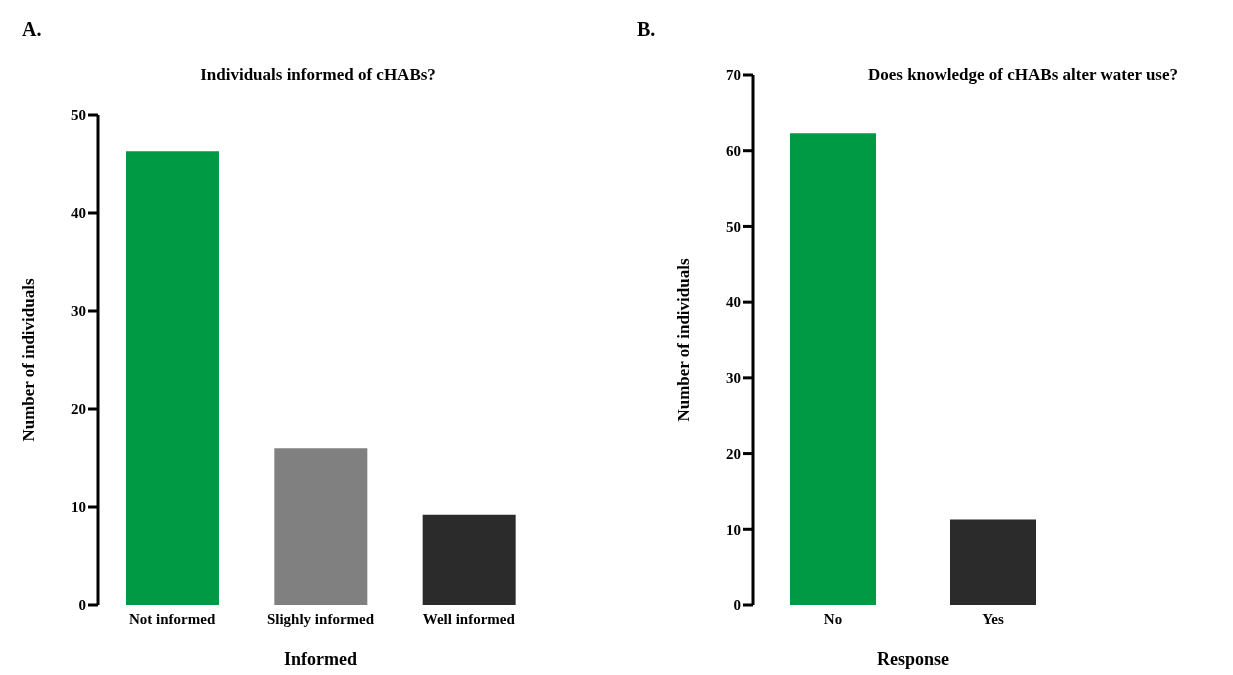  What do you see at coordinates (1023, 75) in the screenshot?
I see `chart-title: Does knowledge of cHABs alter water use?` at bounding box center [1023, 75].